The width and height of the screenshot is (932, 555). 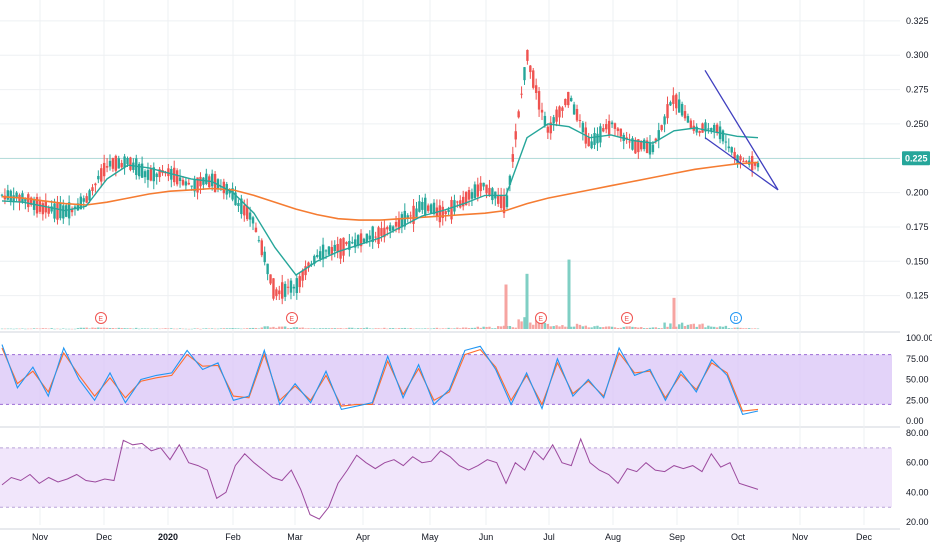 I want to click on stoch-tick-label: 50.00, so click(x=917, y=380).